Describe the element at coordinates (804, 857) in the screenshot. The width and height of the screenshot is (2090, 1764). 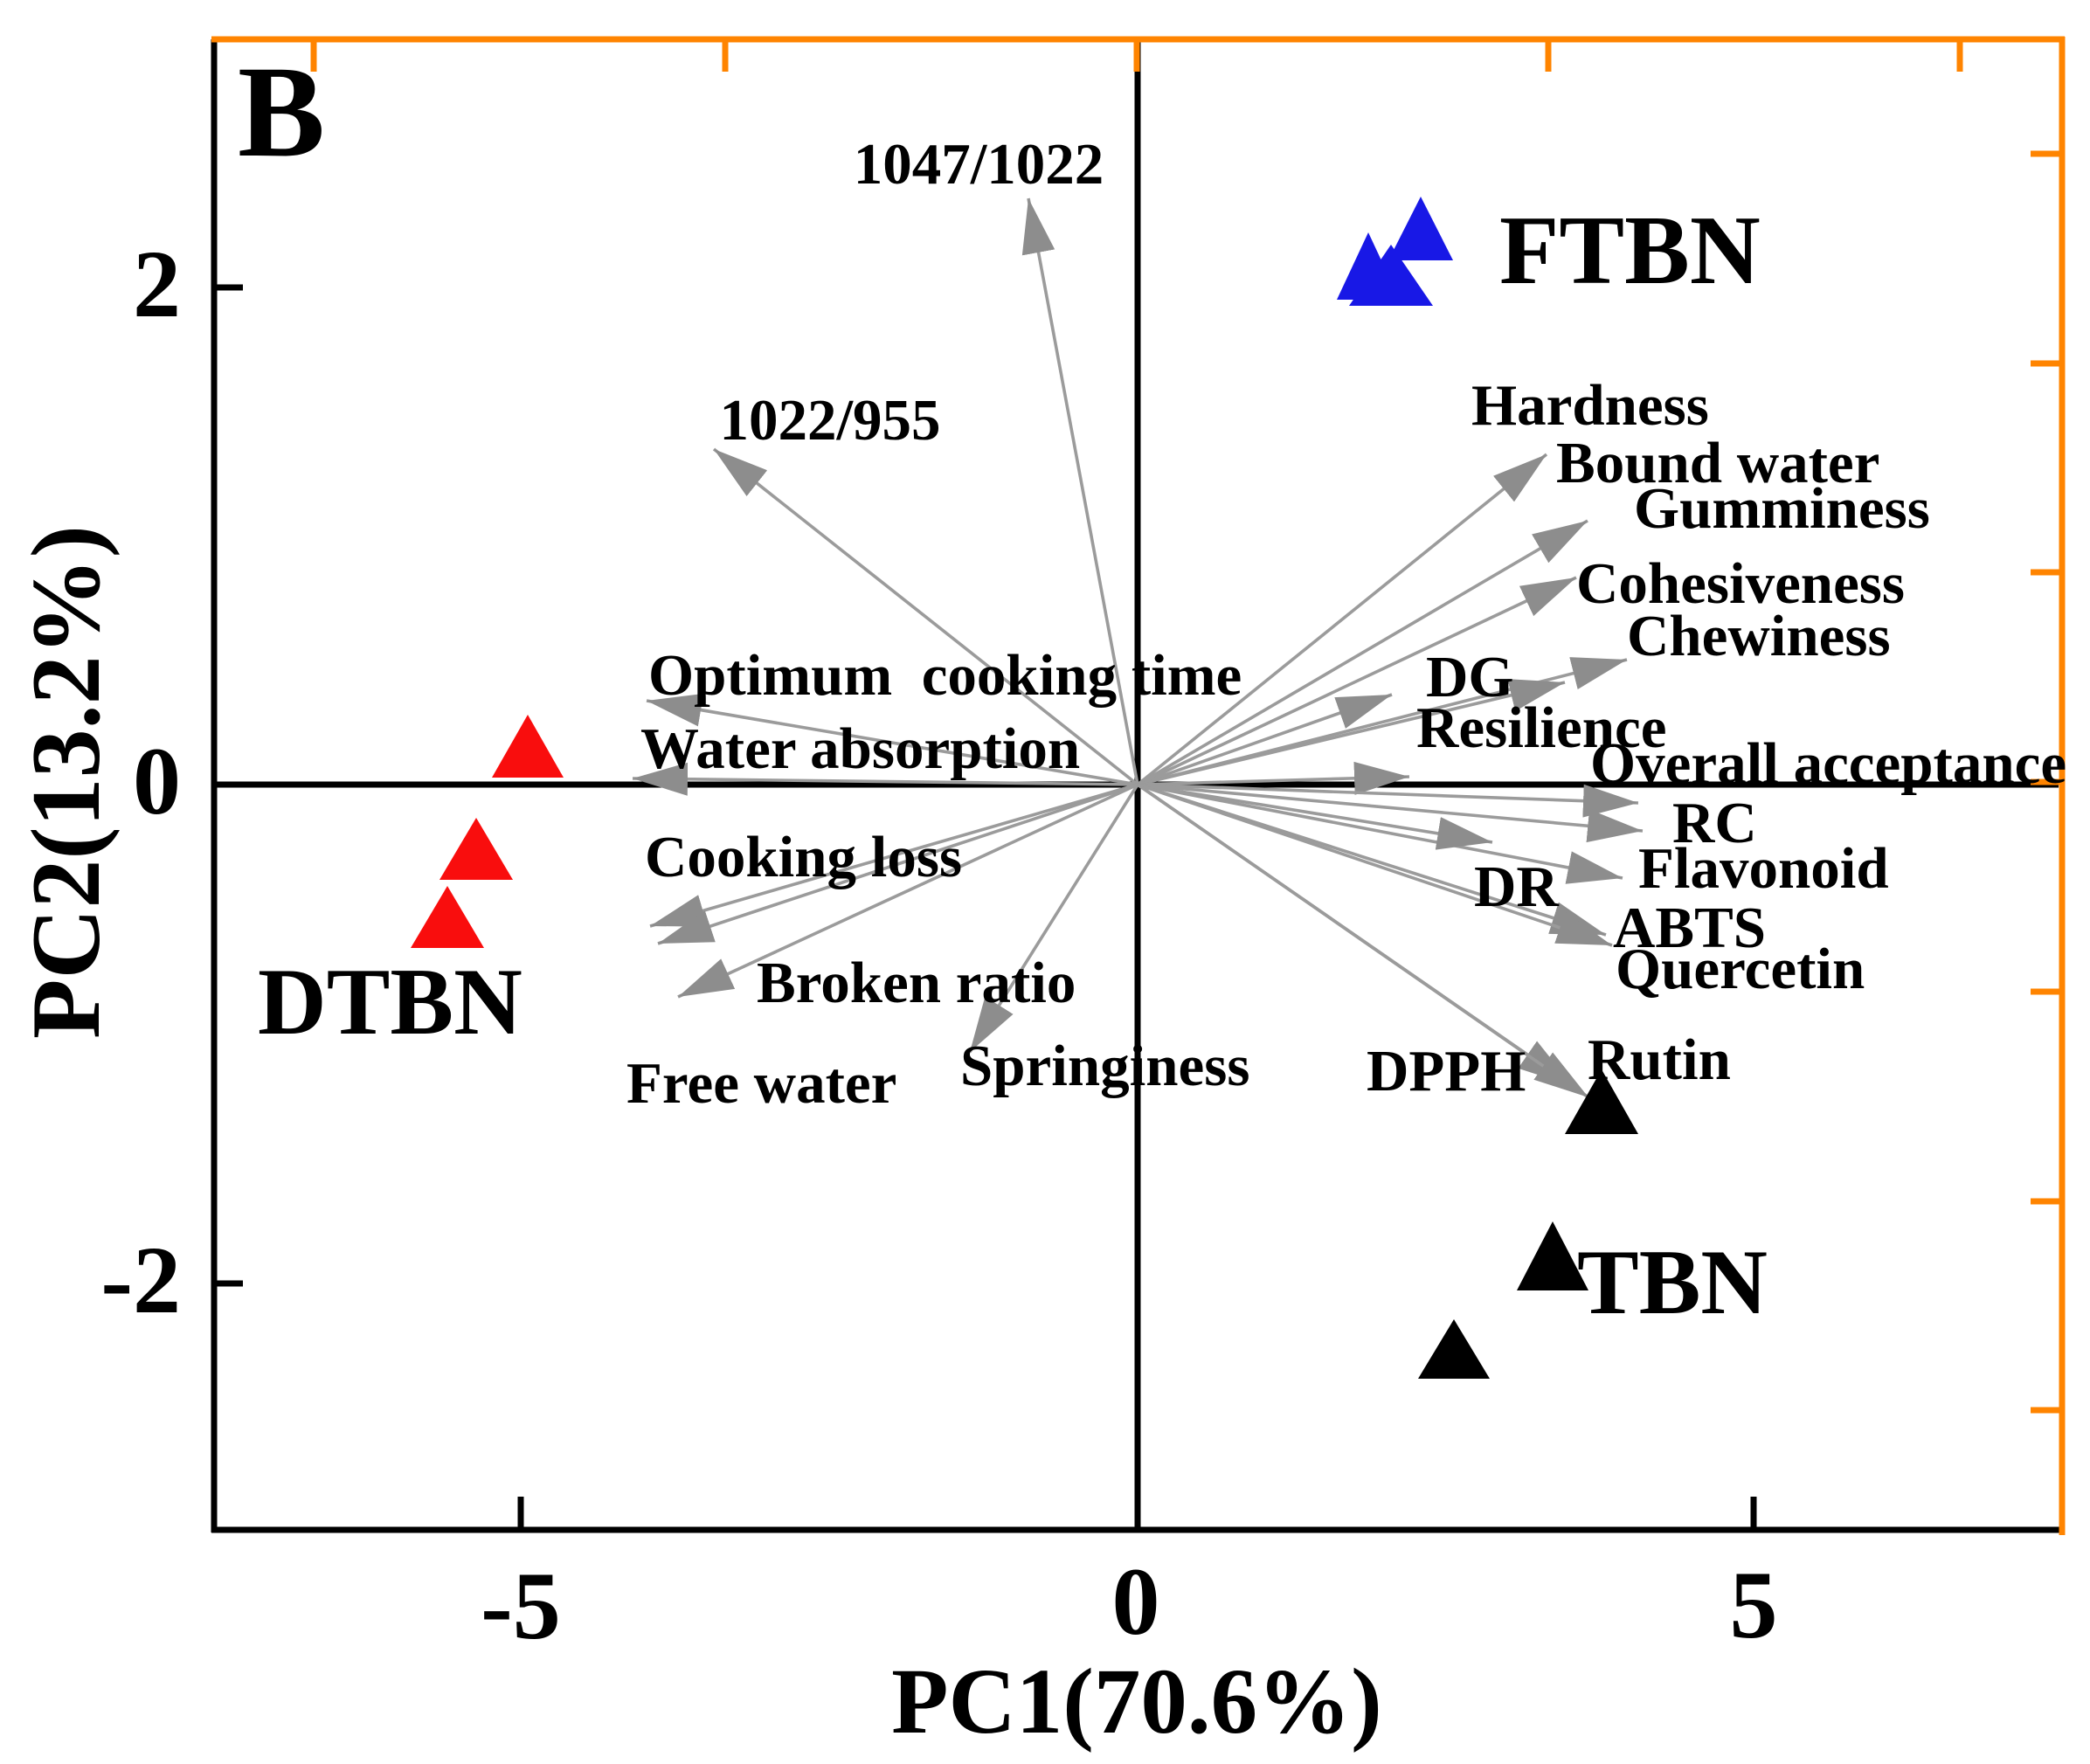
I see `svg-text: Cooking loss` at that location.